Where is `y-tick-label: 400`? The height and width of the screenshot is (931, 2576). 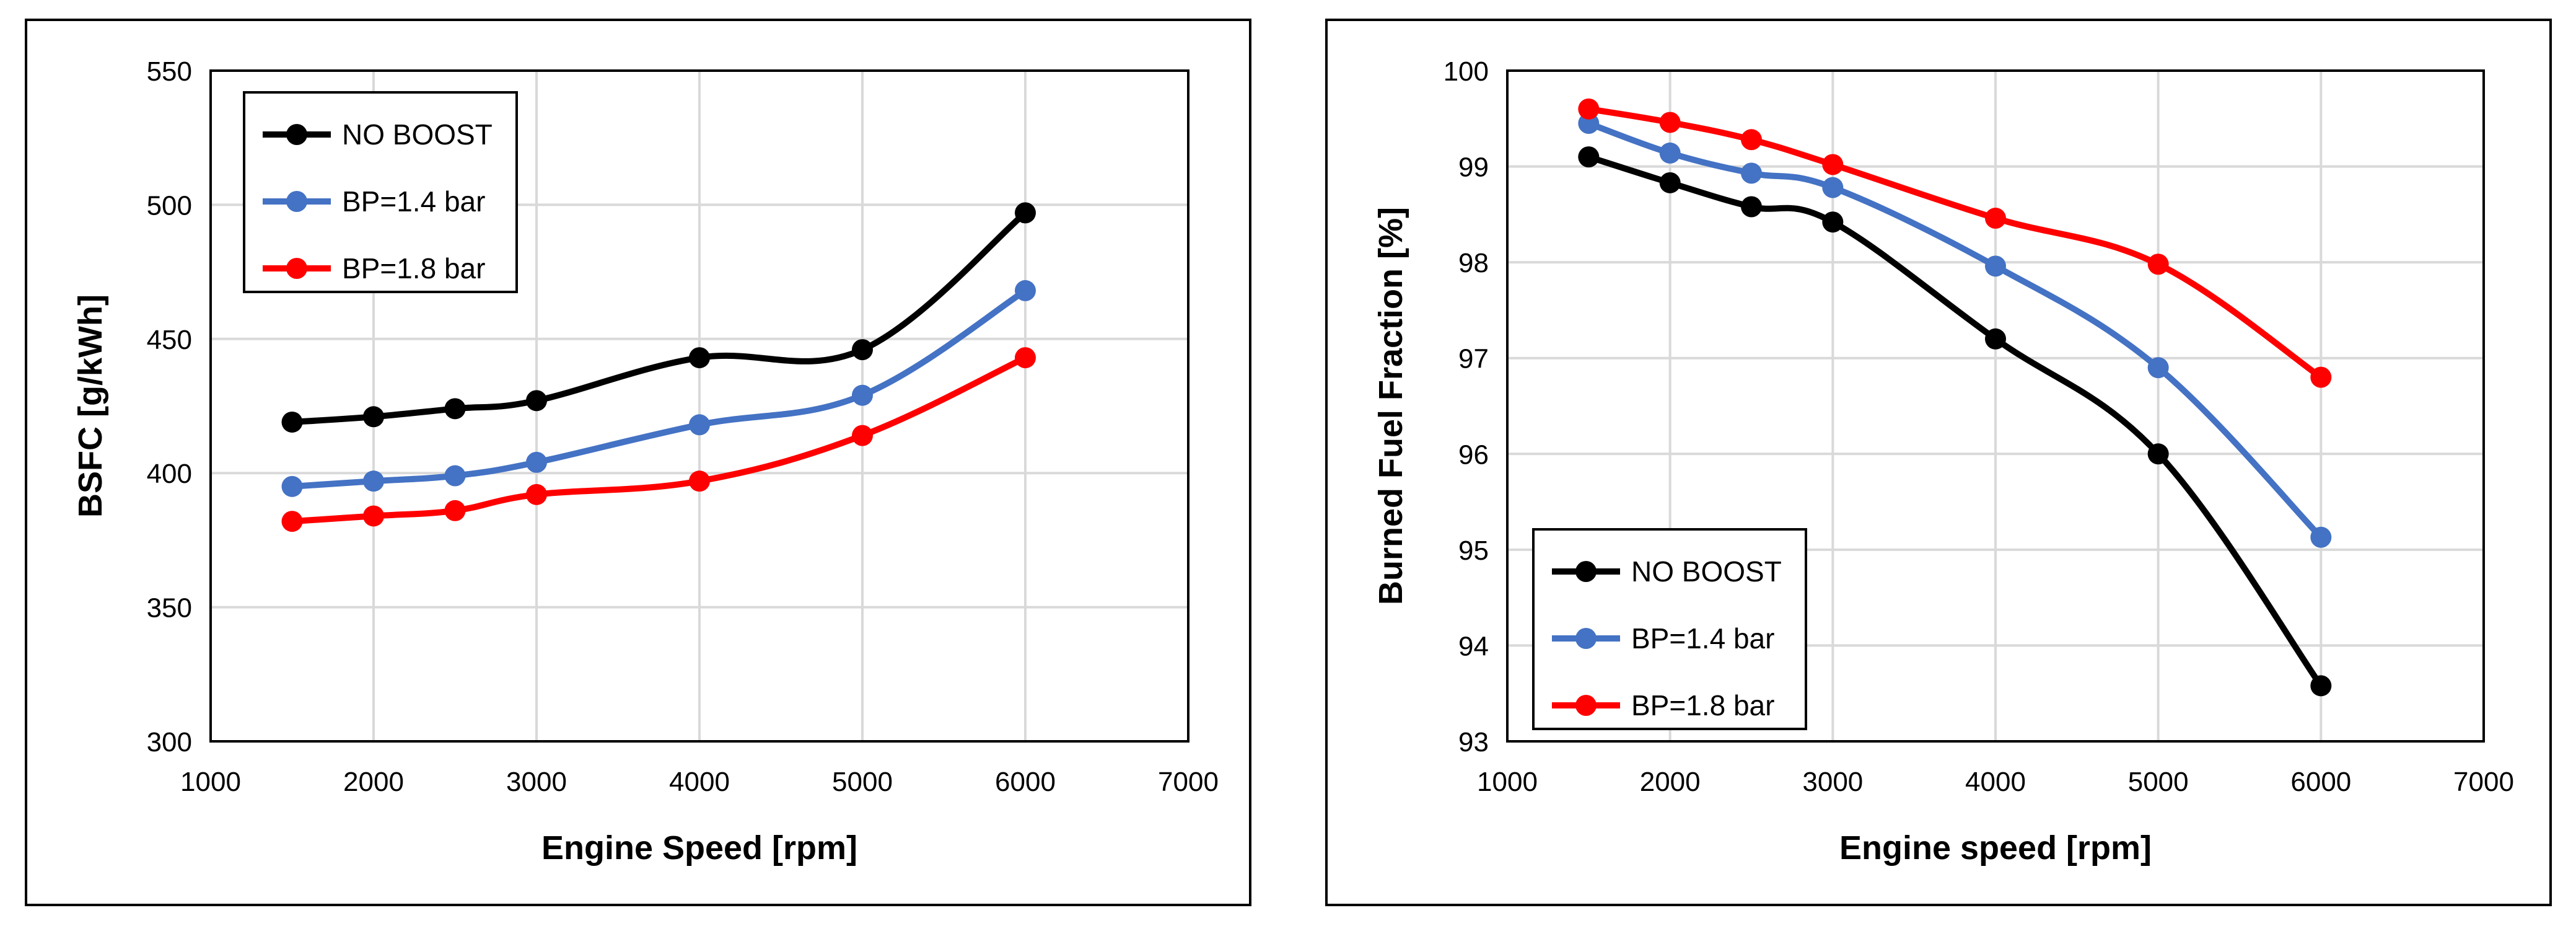
y-tick-label: 400 is located at coordinates (169, 474).